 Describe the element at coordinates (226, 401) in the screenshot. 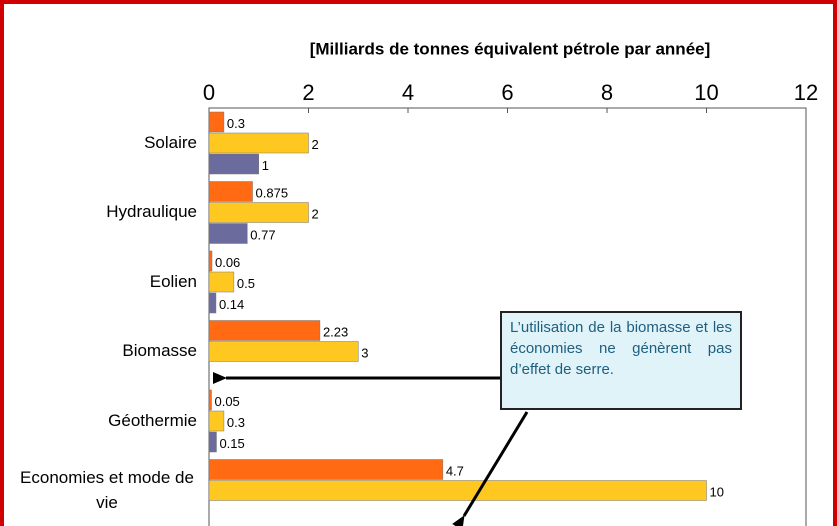

I see `data-label: 0.05` at that location.